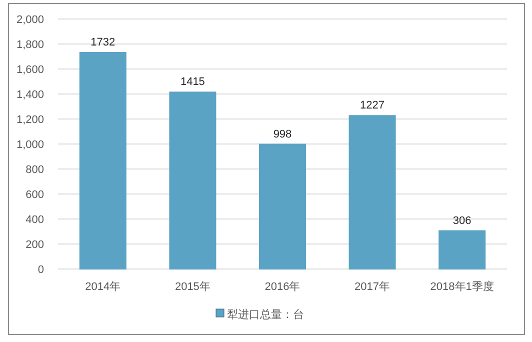  I want to click on data-label: 1732, so click(103, 42).